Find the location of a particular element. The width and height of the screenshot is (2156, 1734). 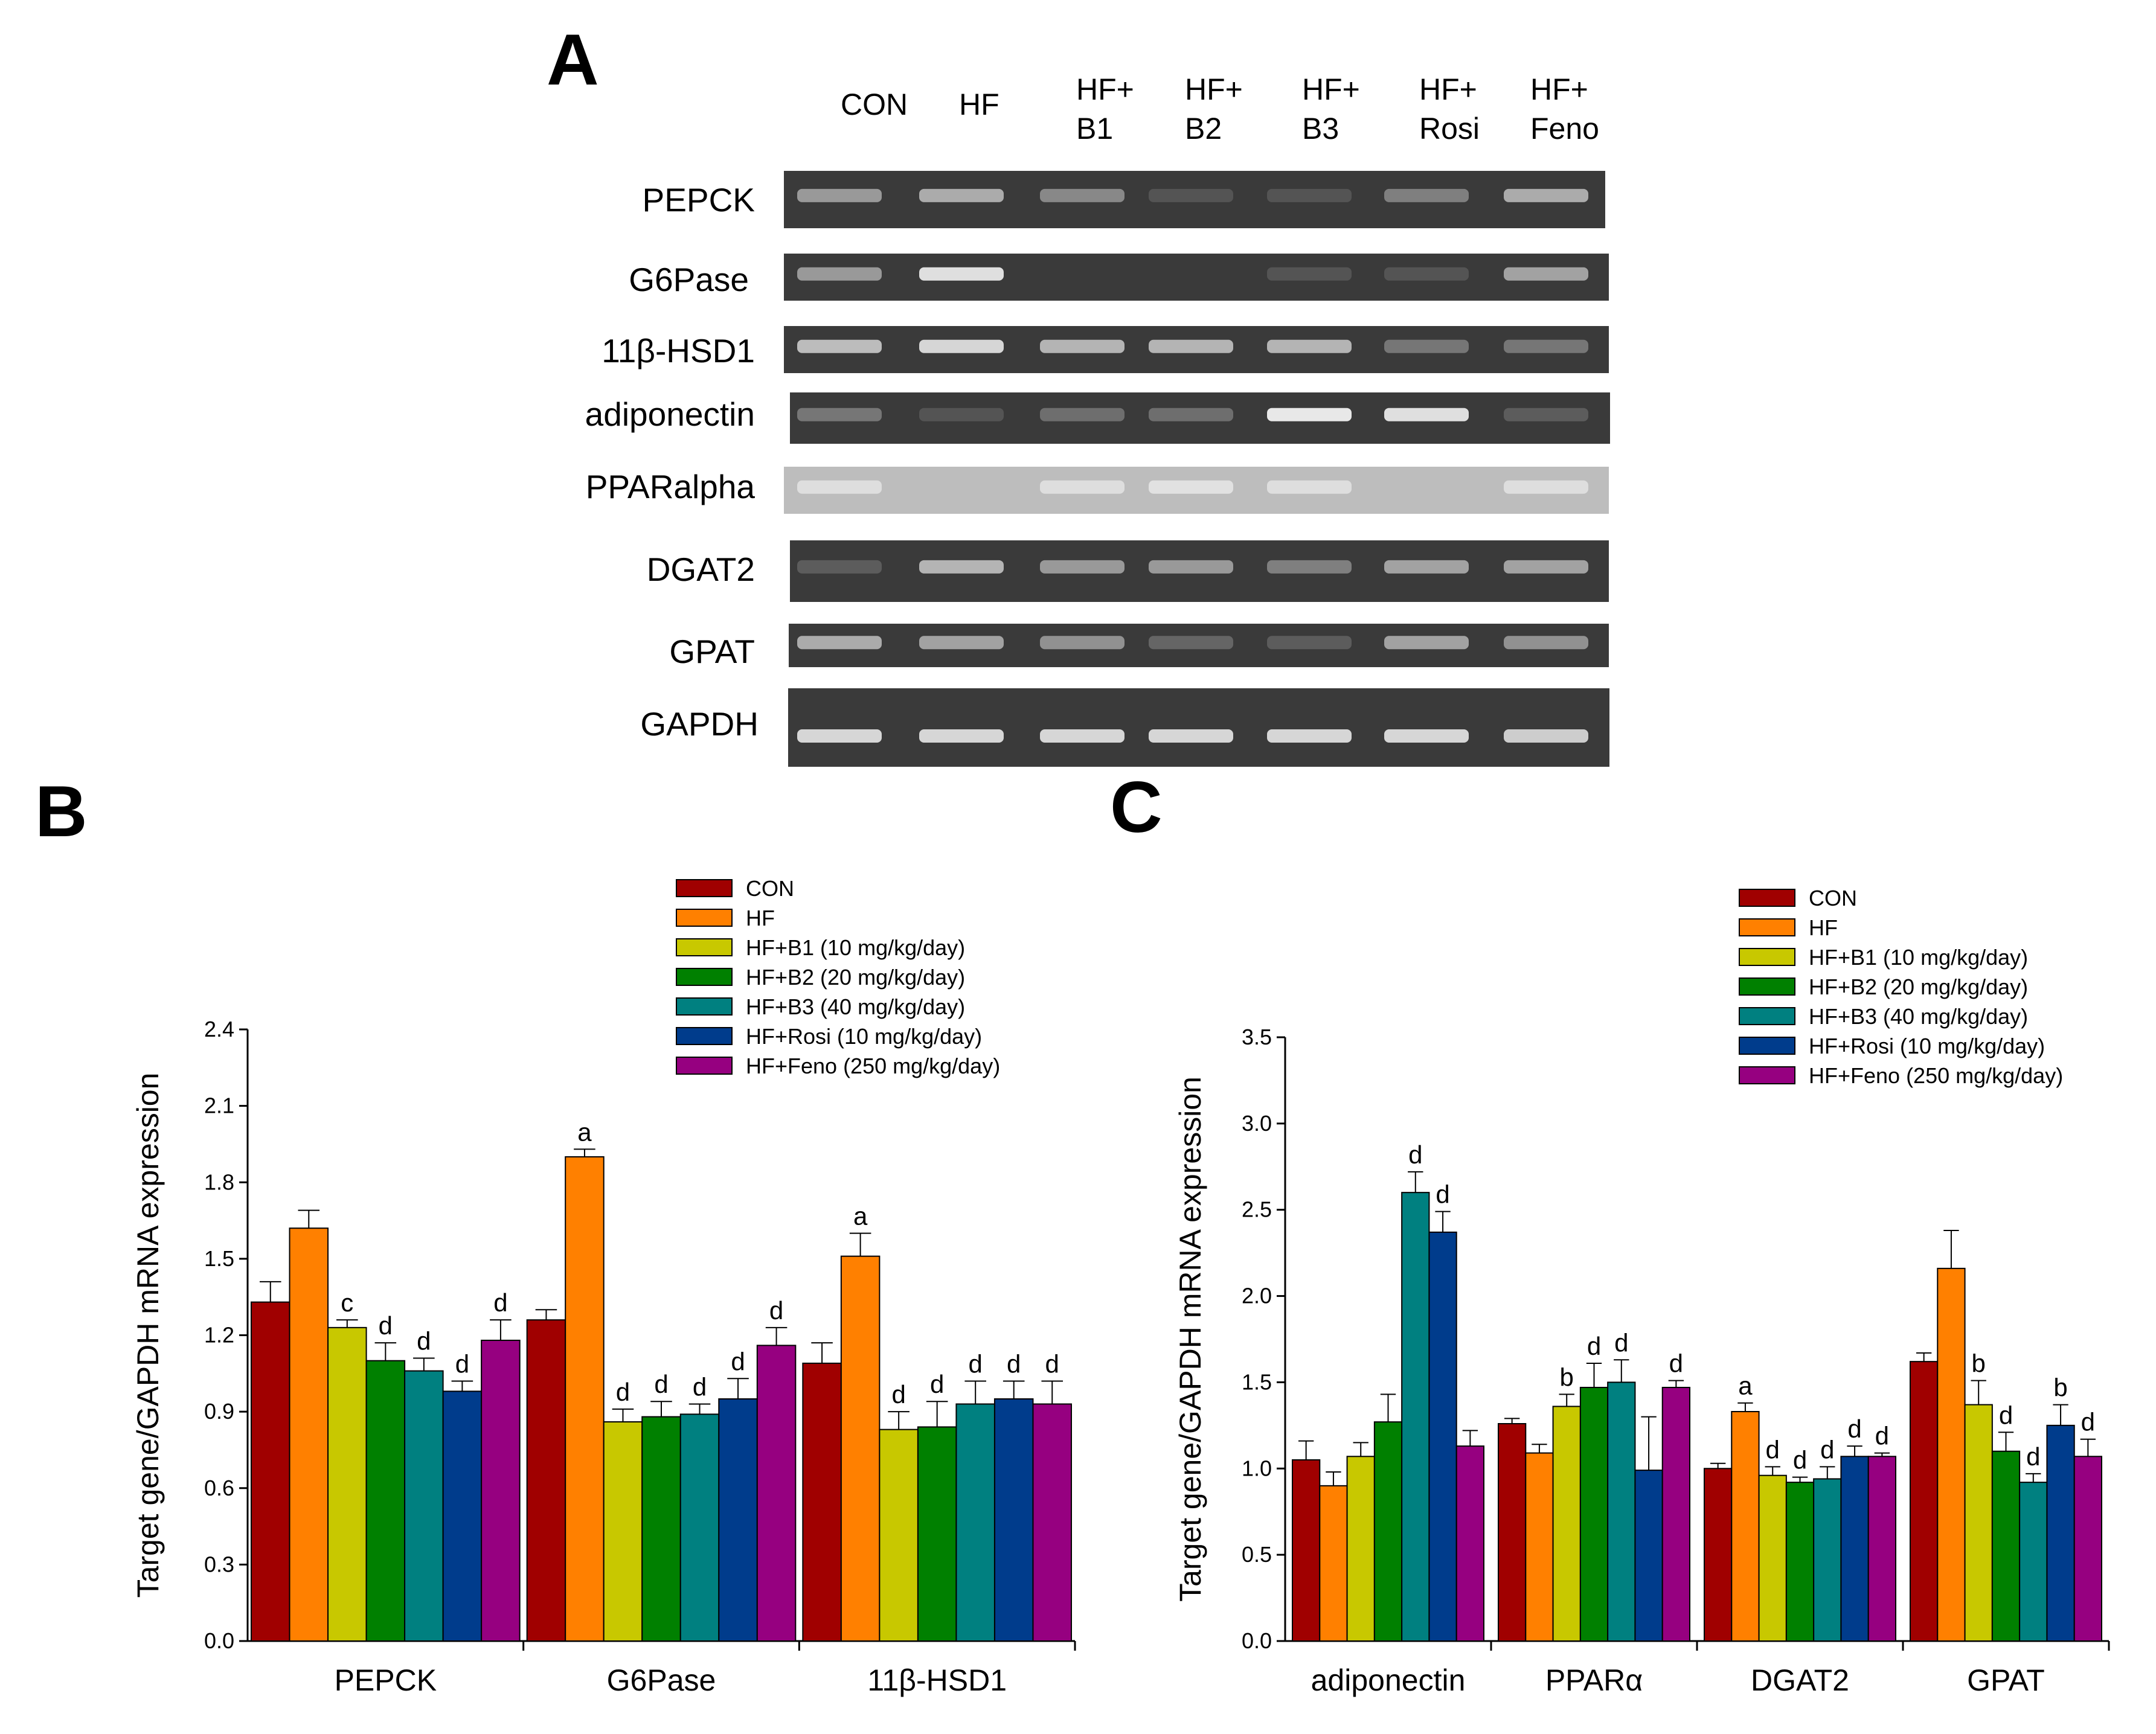

gel-strip is located at coordinates (1198, 727).